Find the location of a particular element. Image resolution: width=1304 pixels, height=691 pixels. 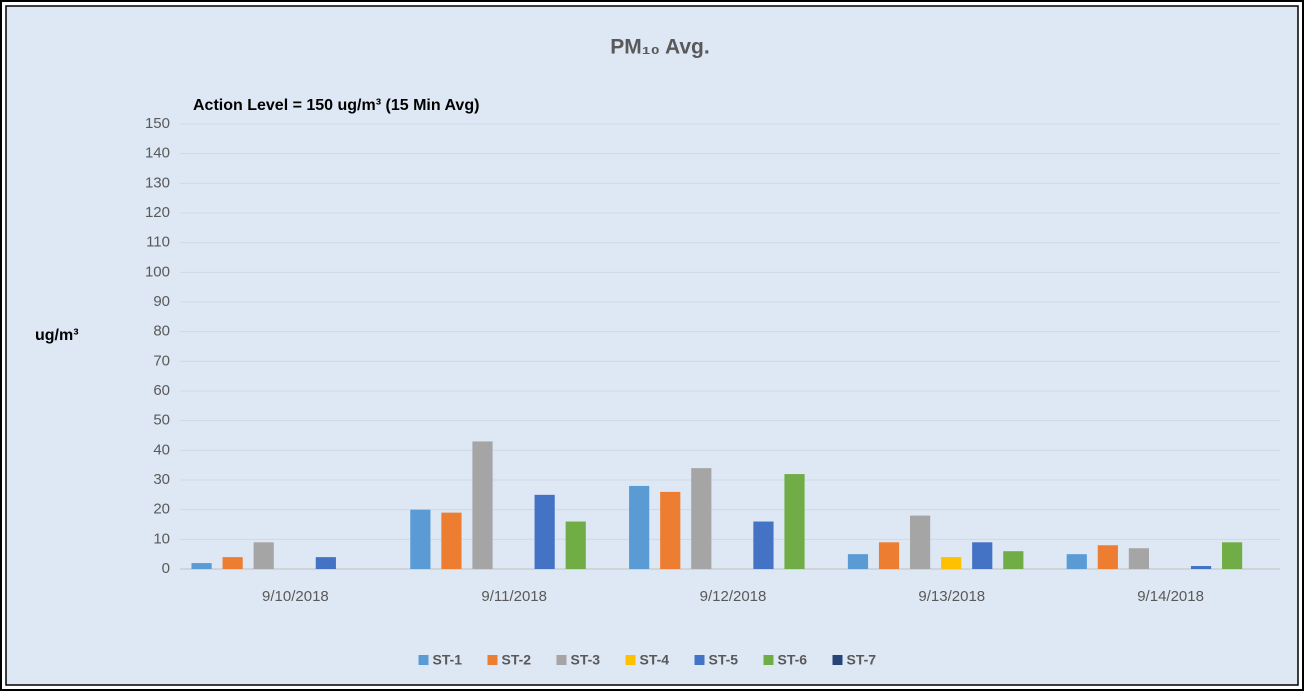

legend-label: ST-1 is located at coordinates (448, 660).